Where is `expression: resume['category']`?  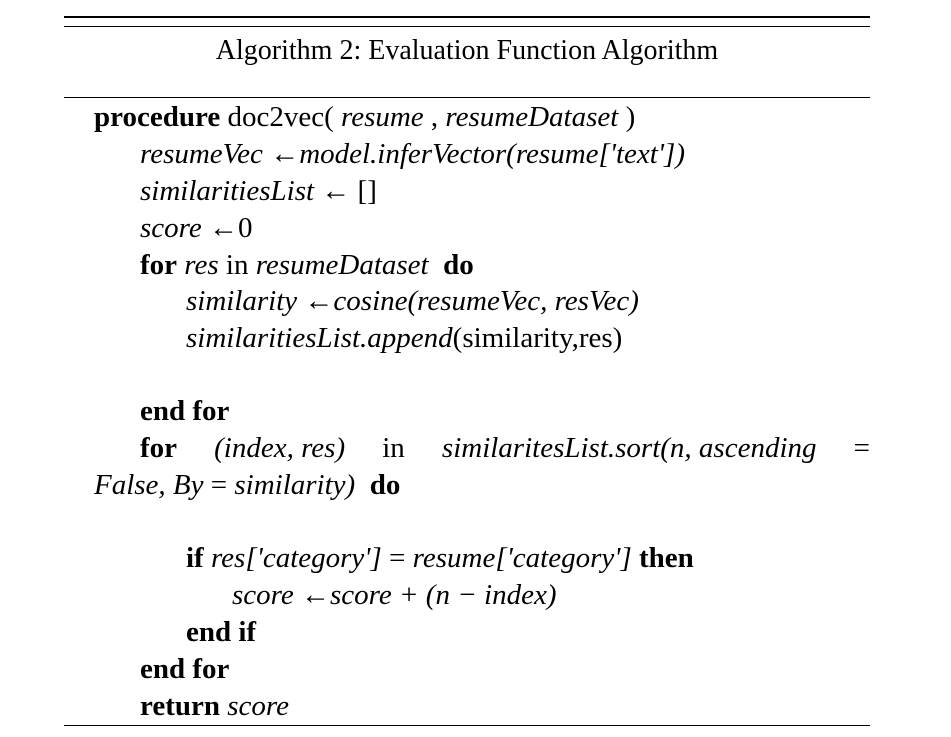 expression: resume['category'] is located at coordinates (522, 558).